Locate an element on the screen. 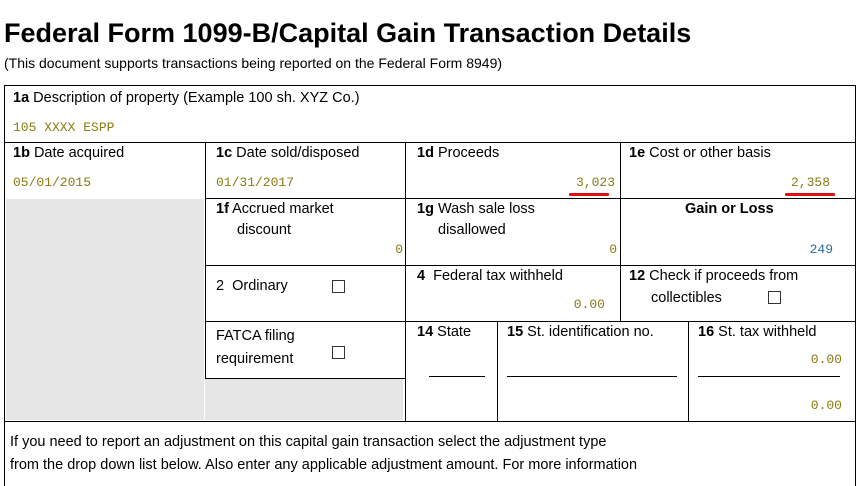  box-1d-value: 3,023 is located at coordinates (595, 182).